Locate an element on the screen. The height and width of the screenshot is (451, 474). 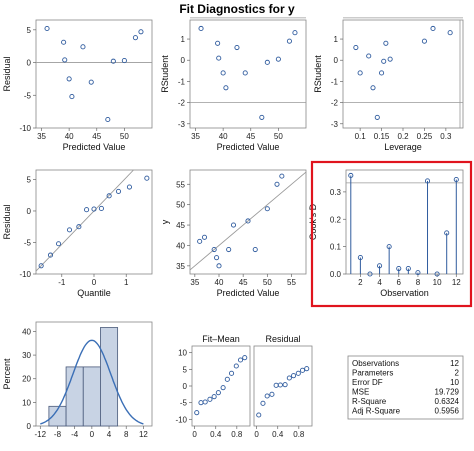
cooks_d-y-tick-label: 0.2 is located at coordinates (336, 219).